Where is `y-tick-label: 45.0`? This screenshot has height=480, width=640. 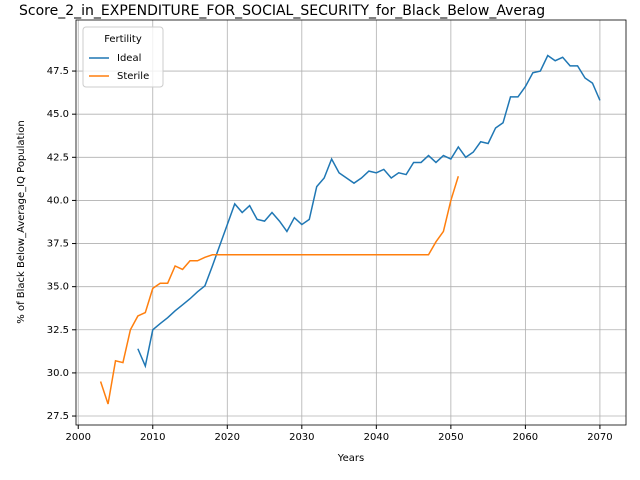 y-tick-label: 45.0 is located at coordinates (58, 114).